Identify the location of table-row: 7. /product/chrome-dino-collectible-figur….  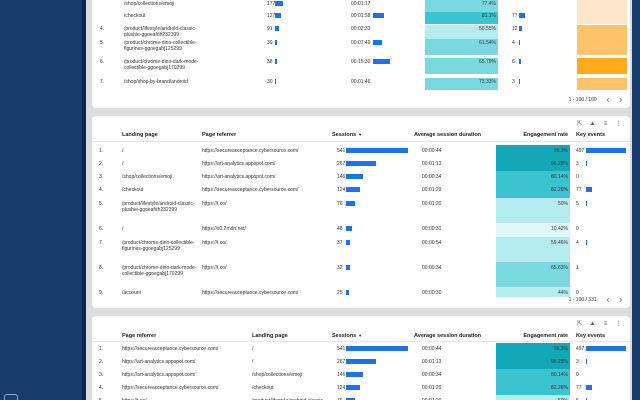
(361, 249).